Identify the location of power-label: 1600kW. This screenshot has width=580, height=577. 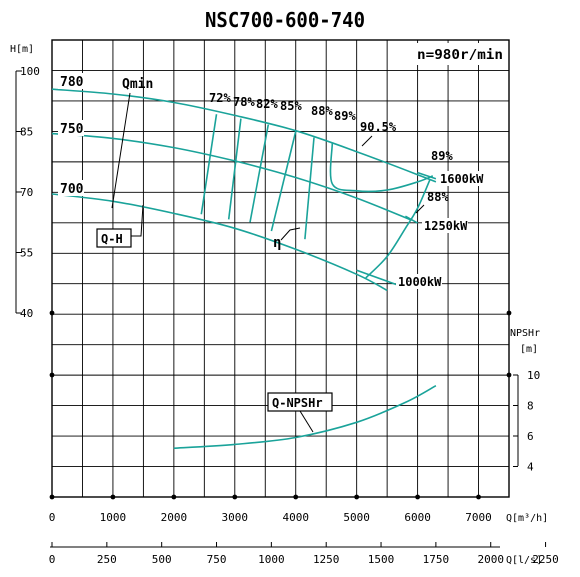
(462, 179).